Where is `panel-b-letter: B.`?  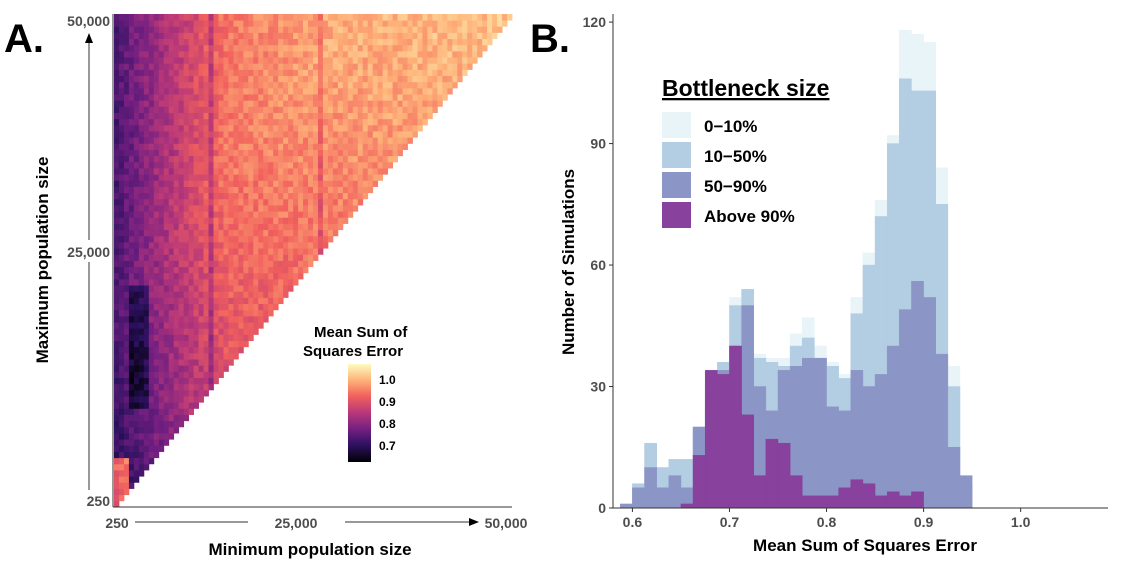 panel-b-letter: B. is located at coordinates (550, 39).